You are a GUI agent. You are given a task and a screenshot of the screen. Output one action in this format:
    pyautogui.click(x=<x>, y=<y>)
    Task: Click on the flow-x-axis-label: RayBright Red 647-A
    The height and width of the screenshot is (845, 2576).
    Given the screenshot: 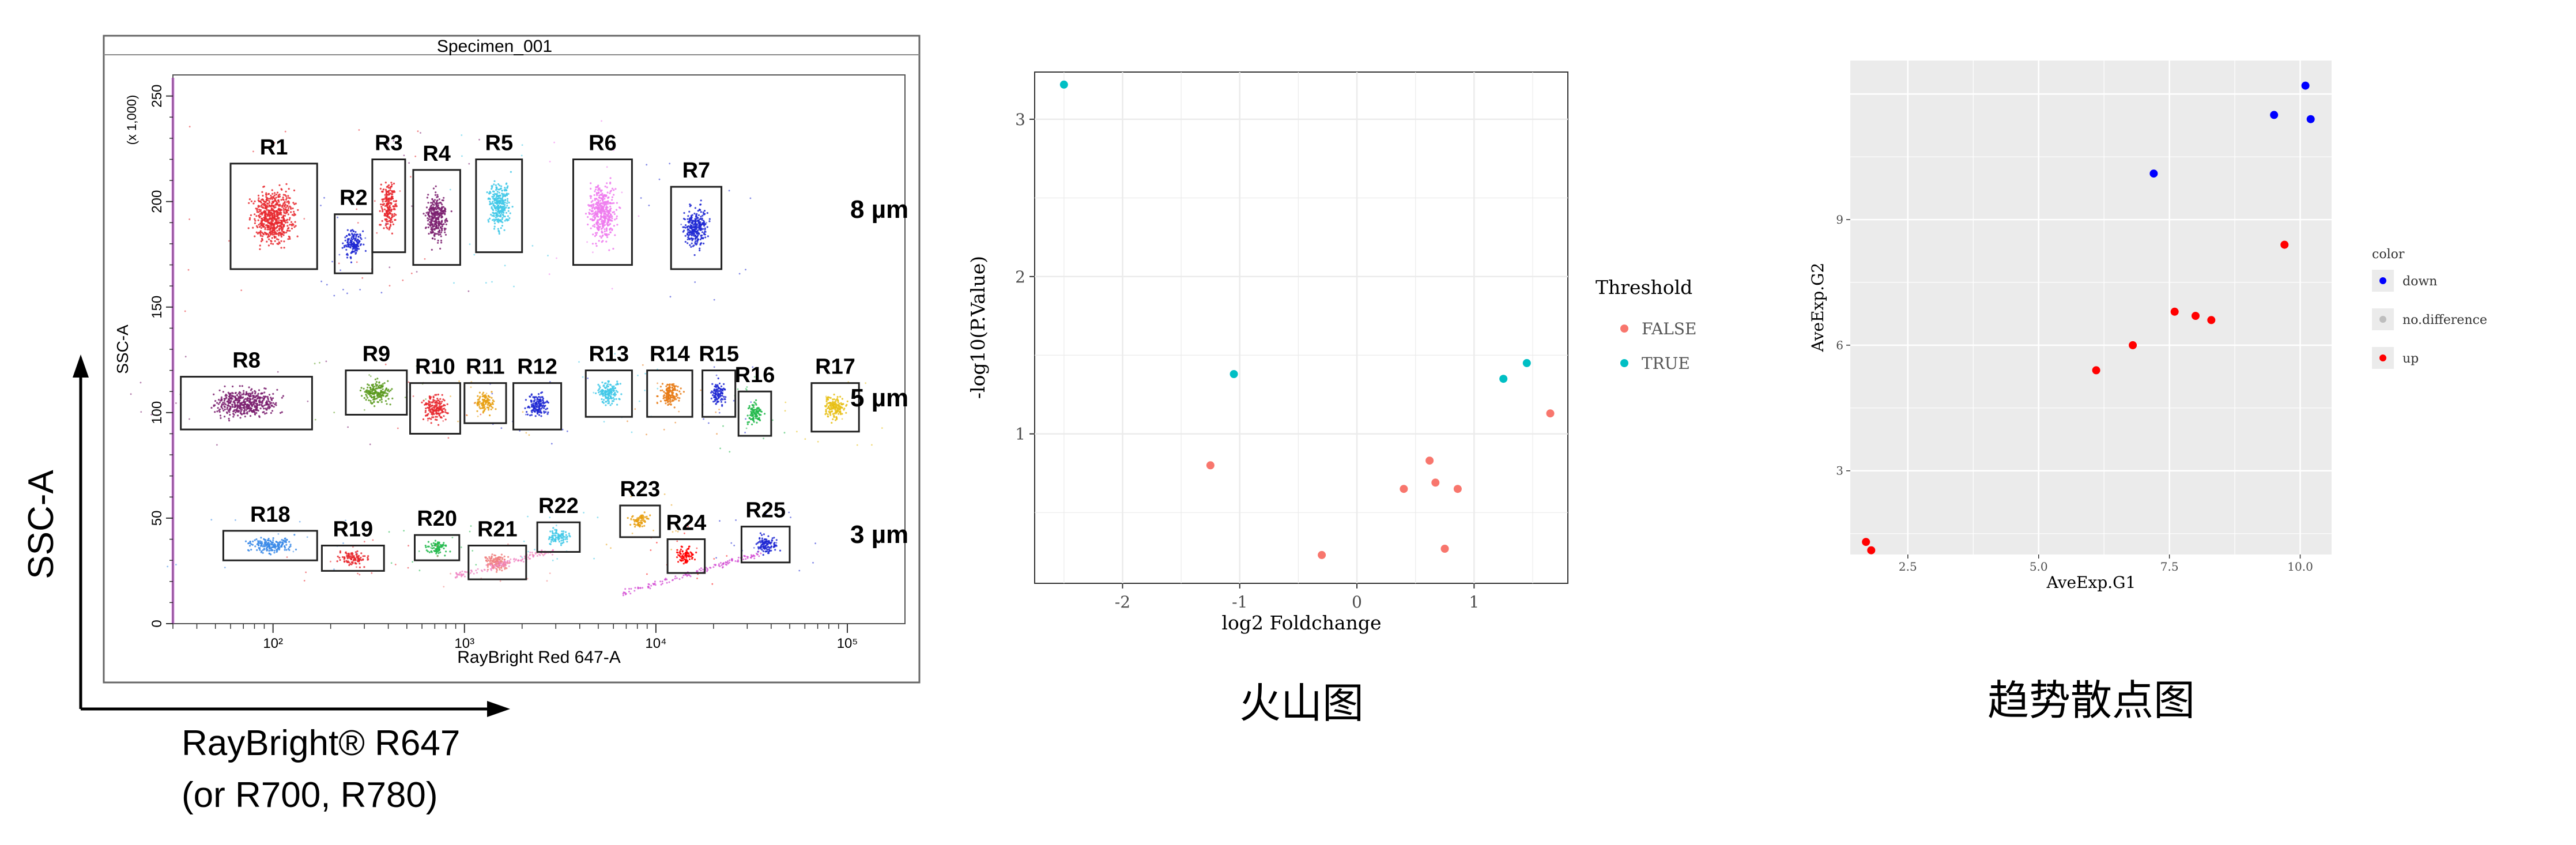 What is the action you would take?
    pyautogui.click(x=538, y=657)
    